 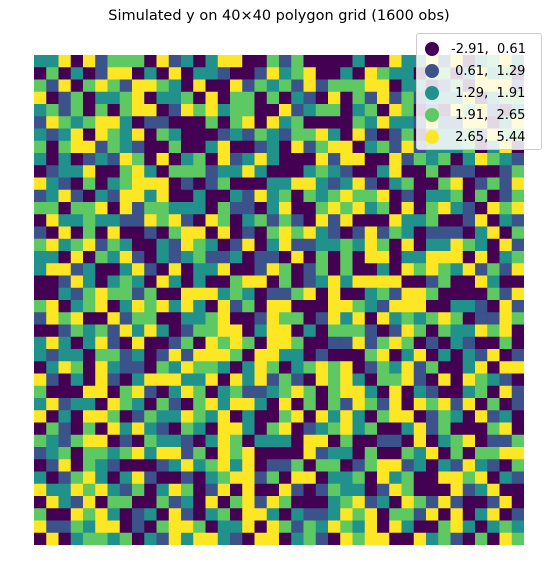 What do you see at coordinates (488, 137) in the screenshot?
I see `legend-label: 2.65, 5.44` at bounding box center [488, 137].